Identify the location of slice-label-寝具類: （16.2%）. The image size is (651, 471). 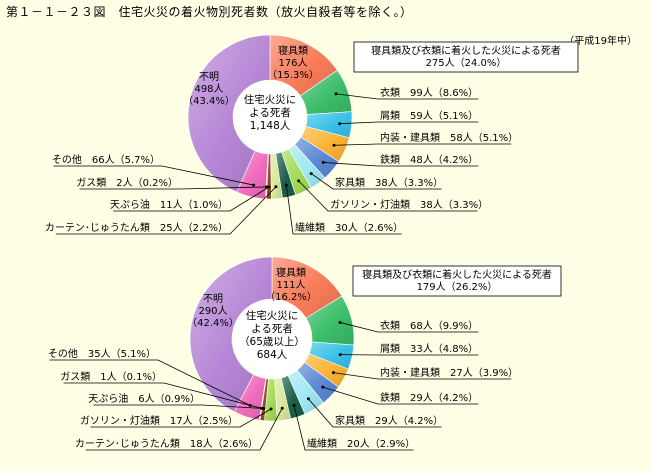
(291, 297).